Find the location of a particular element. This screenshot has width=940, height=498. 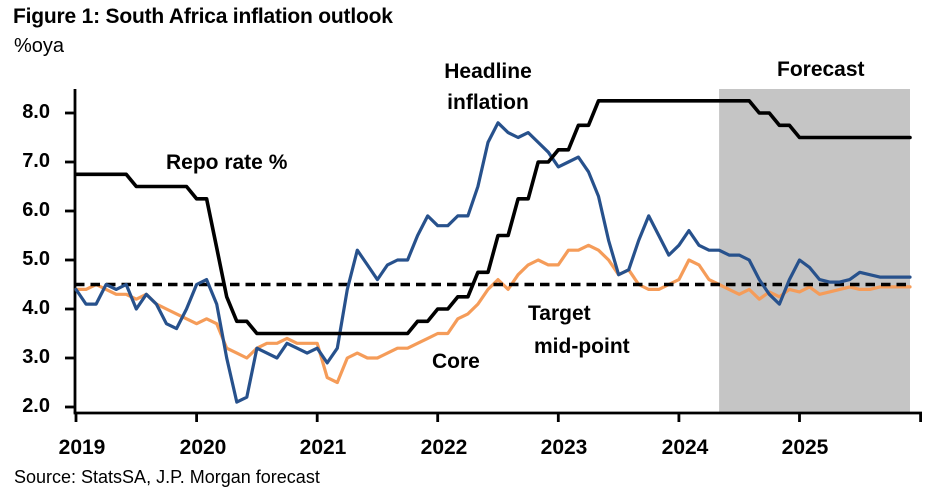

y-tick-label: 2.0 is located at coordinates (36, 406).